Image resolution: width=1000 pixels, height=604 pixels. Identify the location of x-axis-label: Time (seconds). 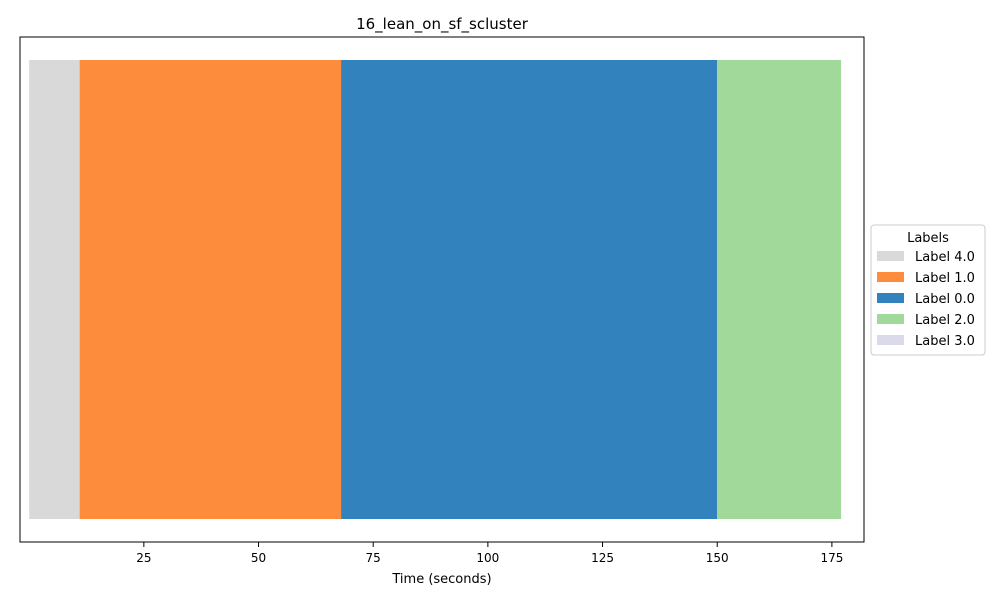
(441, 579).